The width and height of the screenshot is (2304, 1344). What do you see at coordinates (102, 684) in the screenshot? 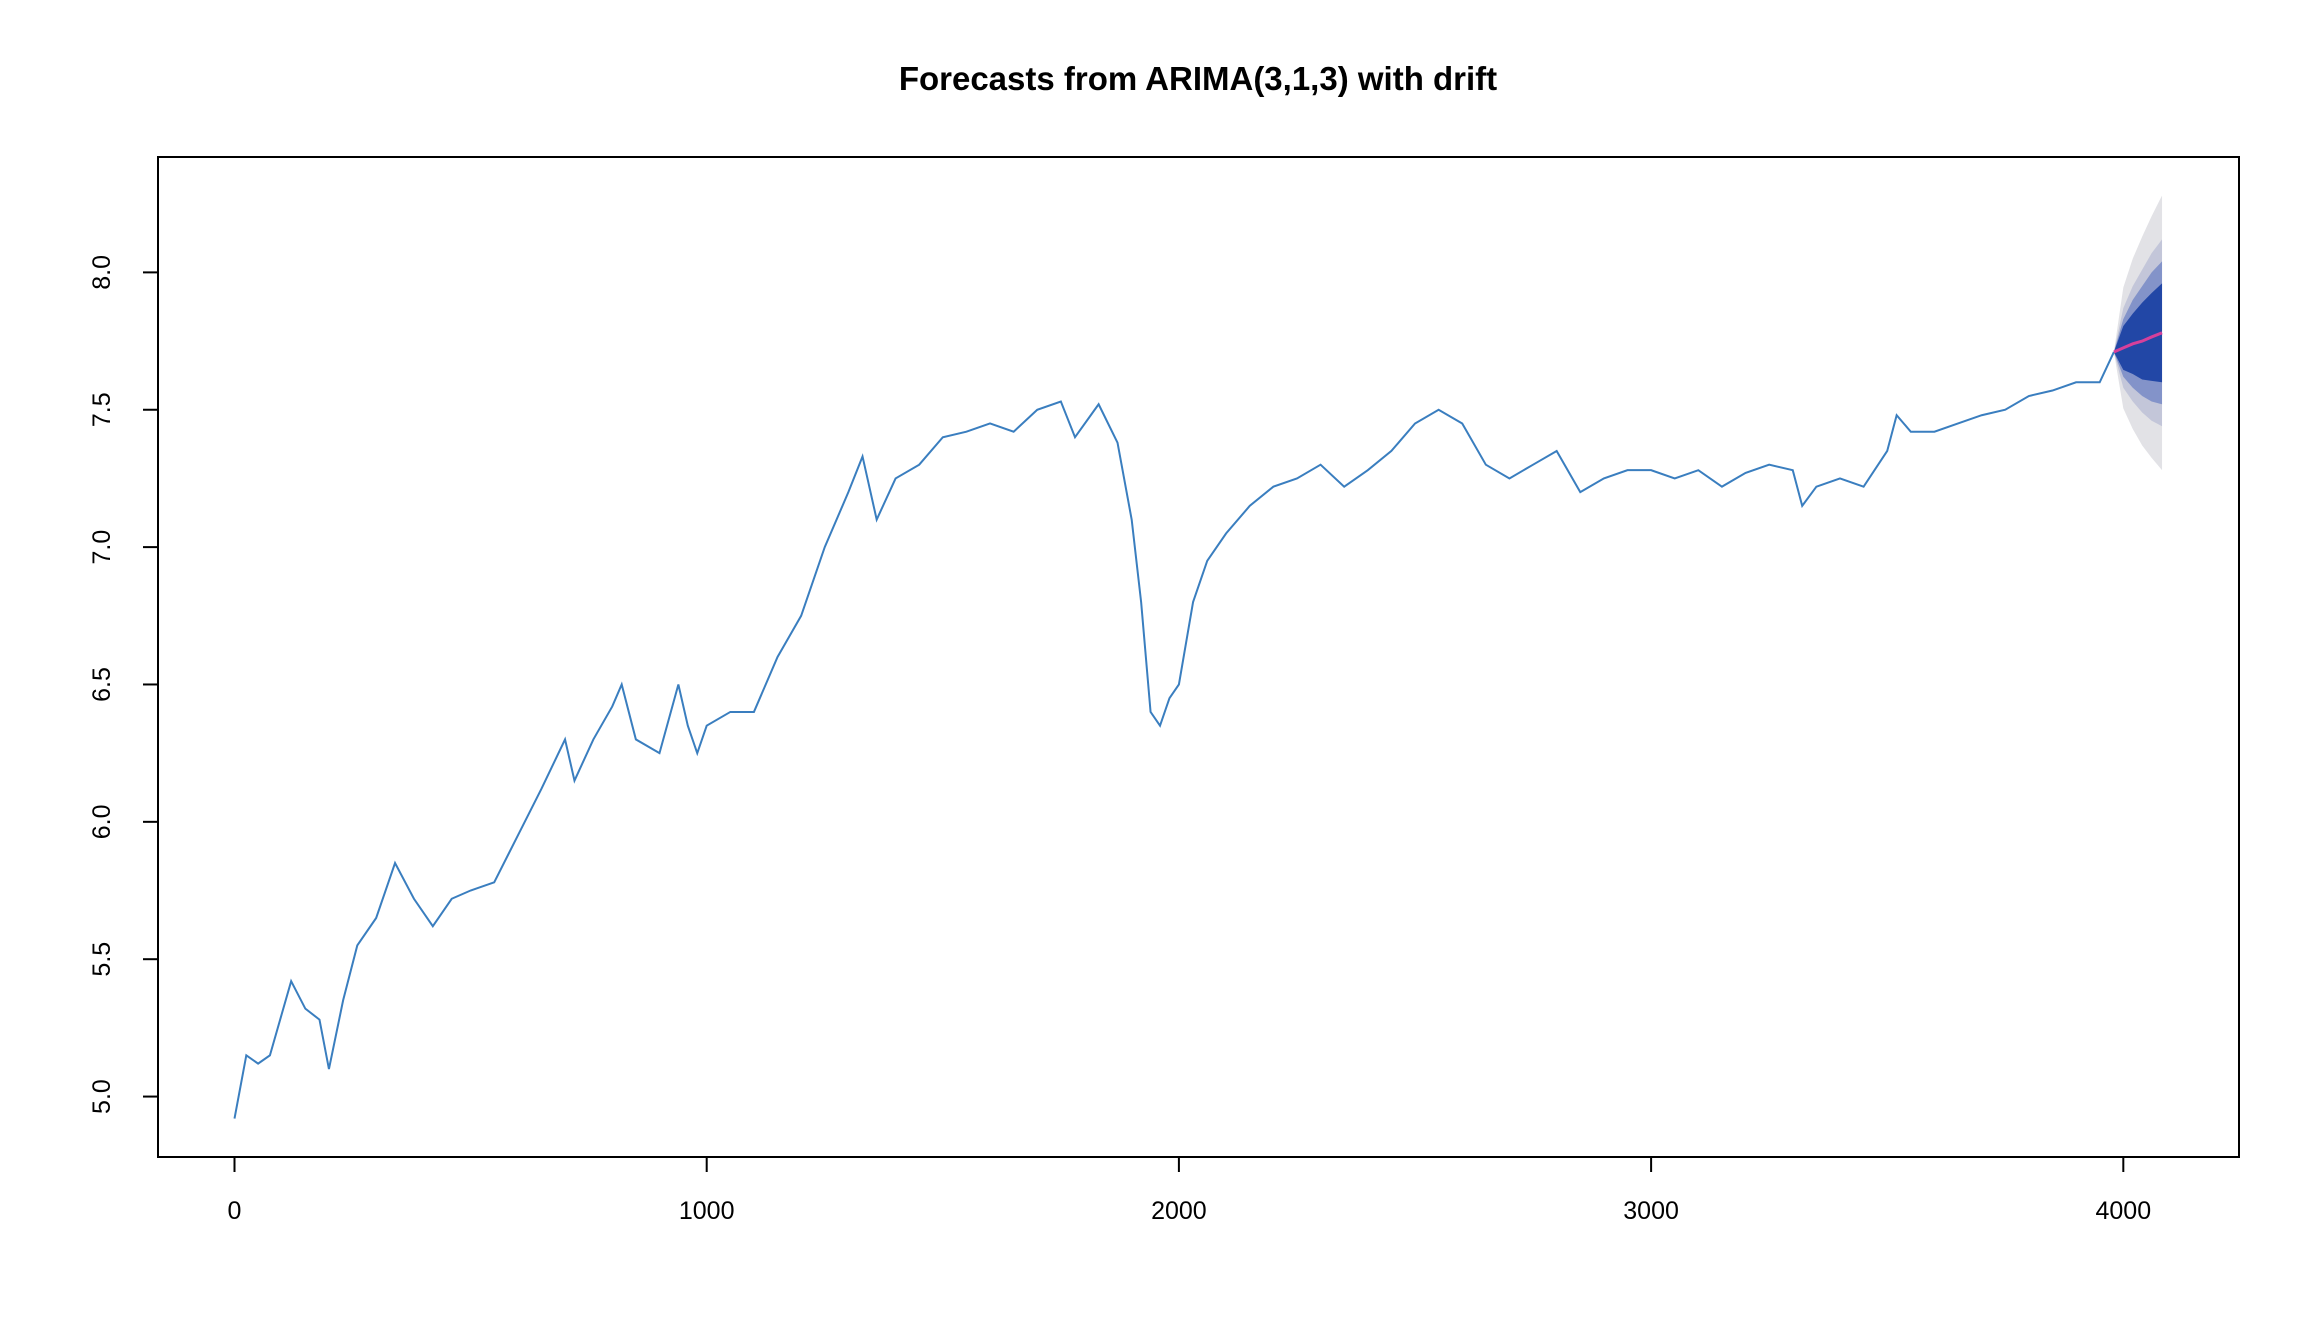
I see `y-tick-label: 6.5` at bounding box center [102, 684].